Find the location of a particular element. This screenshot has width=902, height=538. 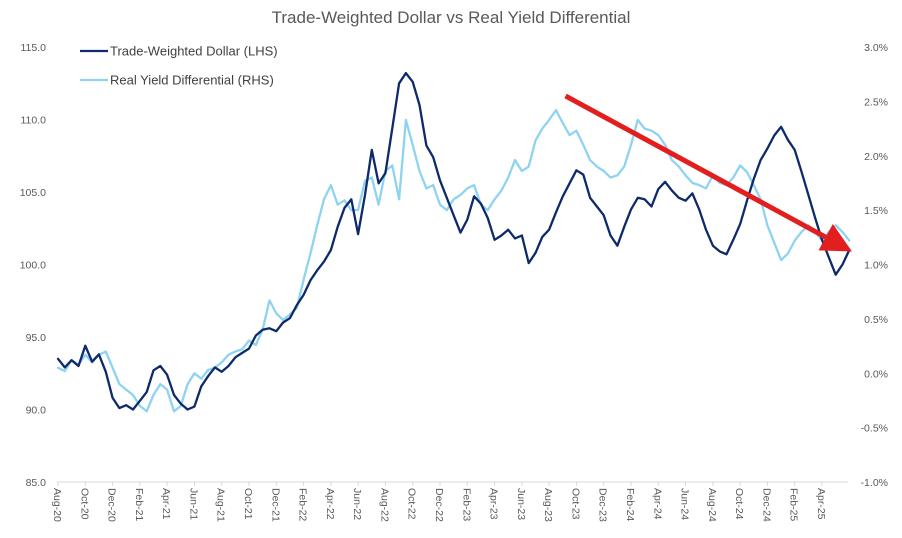

x-tick-label: Feb-25 is located at coordinates (794, 504).